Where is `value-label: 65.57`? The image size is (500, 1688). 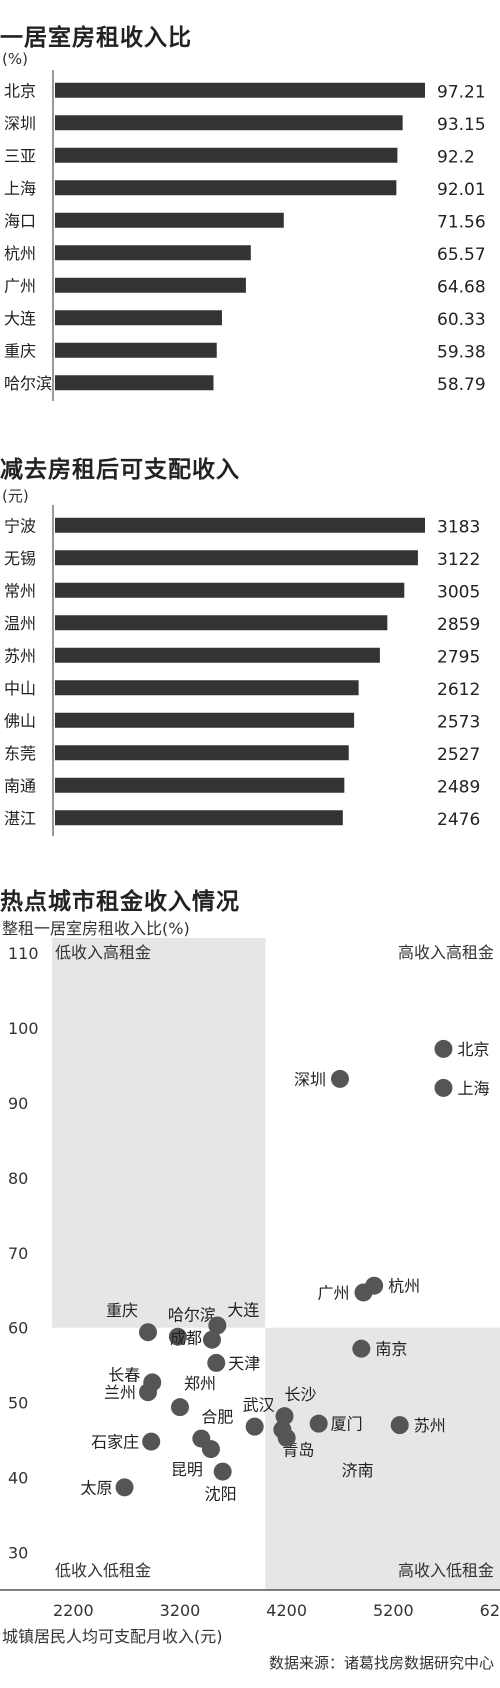 value-label: 65.57 is located at coordinates (461, 255).